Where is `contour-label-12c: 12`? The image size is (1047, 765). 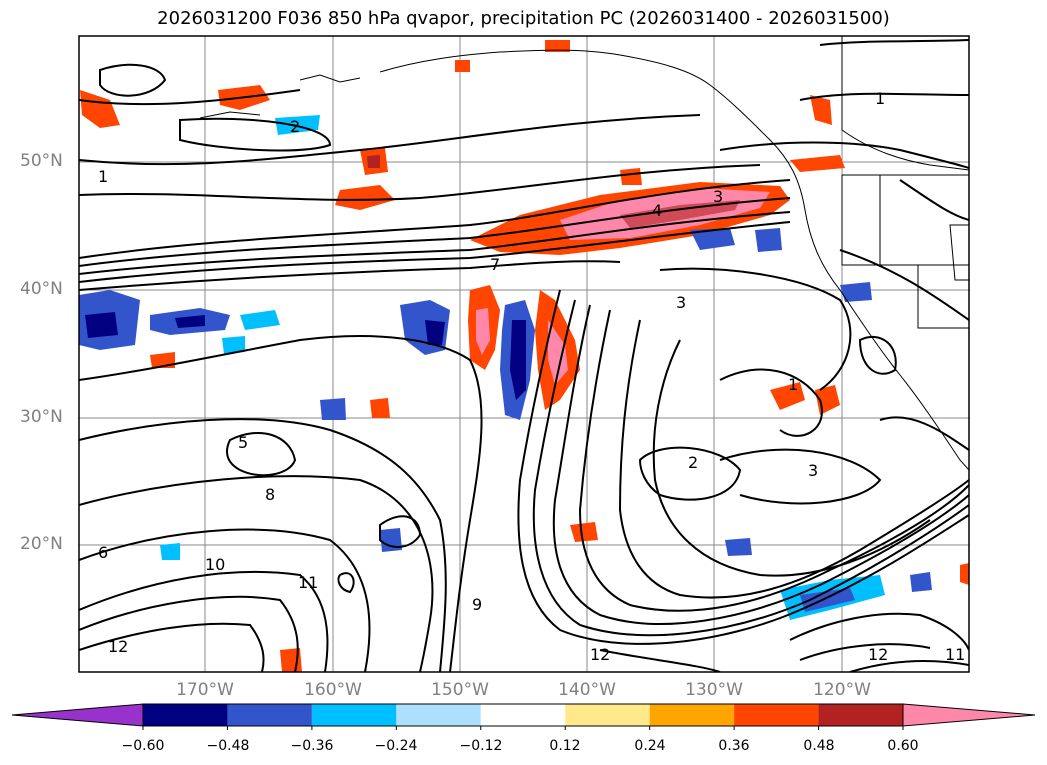 contour-label-12c: 12 is located at coordinates (878, 654).